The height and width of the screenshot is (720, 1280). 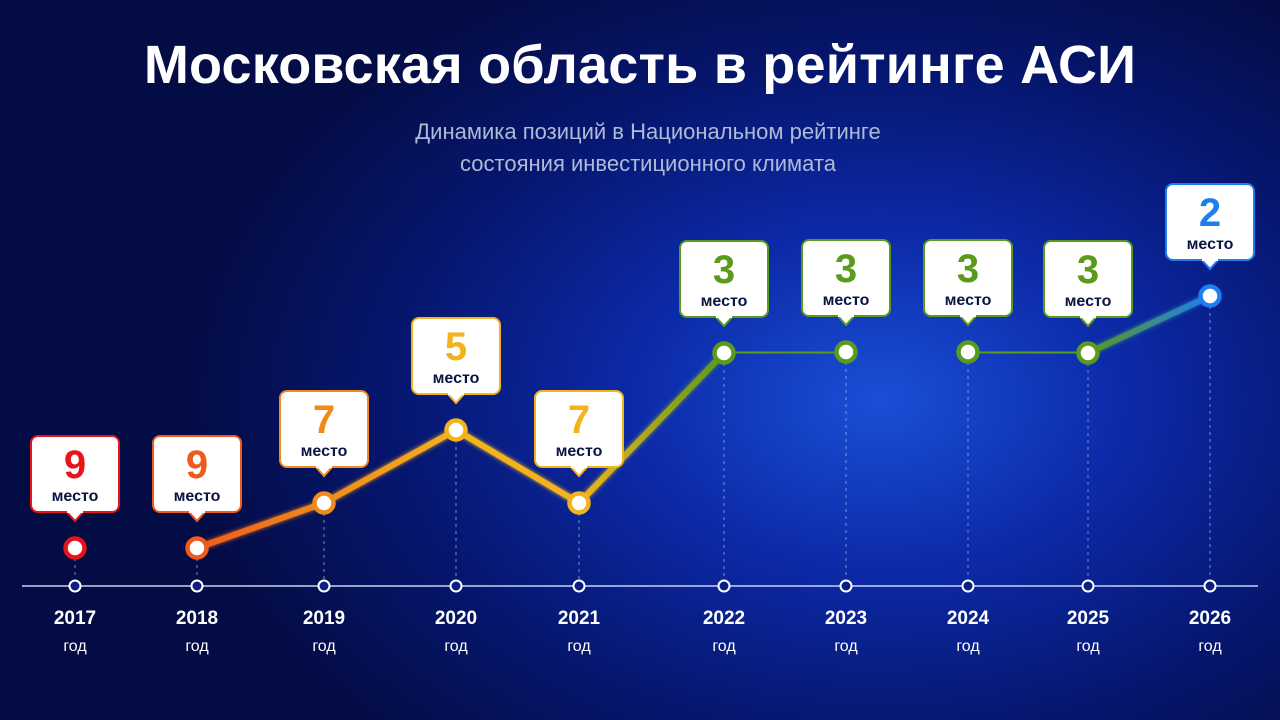 What do you see at coordinates (324, 618) in the screenshot?
I see `x-tick-label: 2019` at bounding box center [324, 618].